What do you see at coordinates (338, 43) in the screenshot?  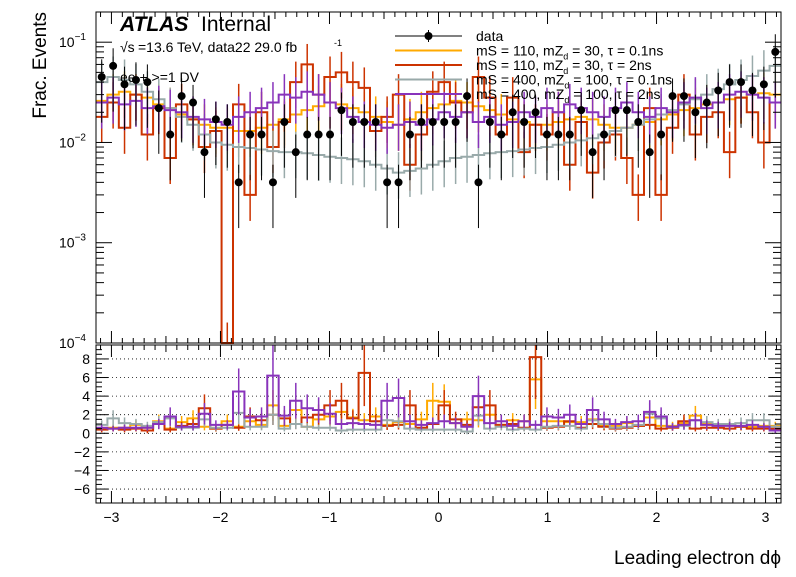 I see `energy-label-exponent: -1` at bounding box center [338, 43].